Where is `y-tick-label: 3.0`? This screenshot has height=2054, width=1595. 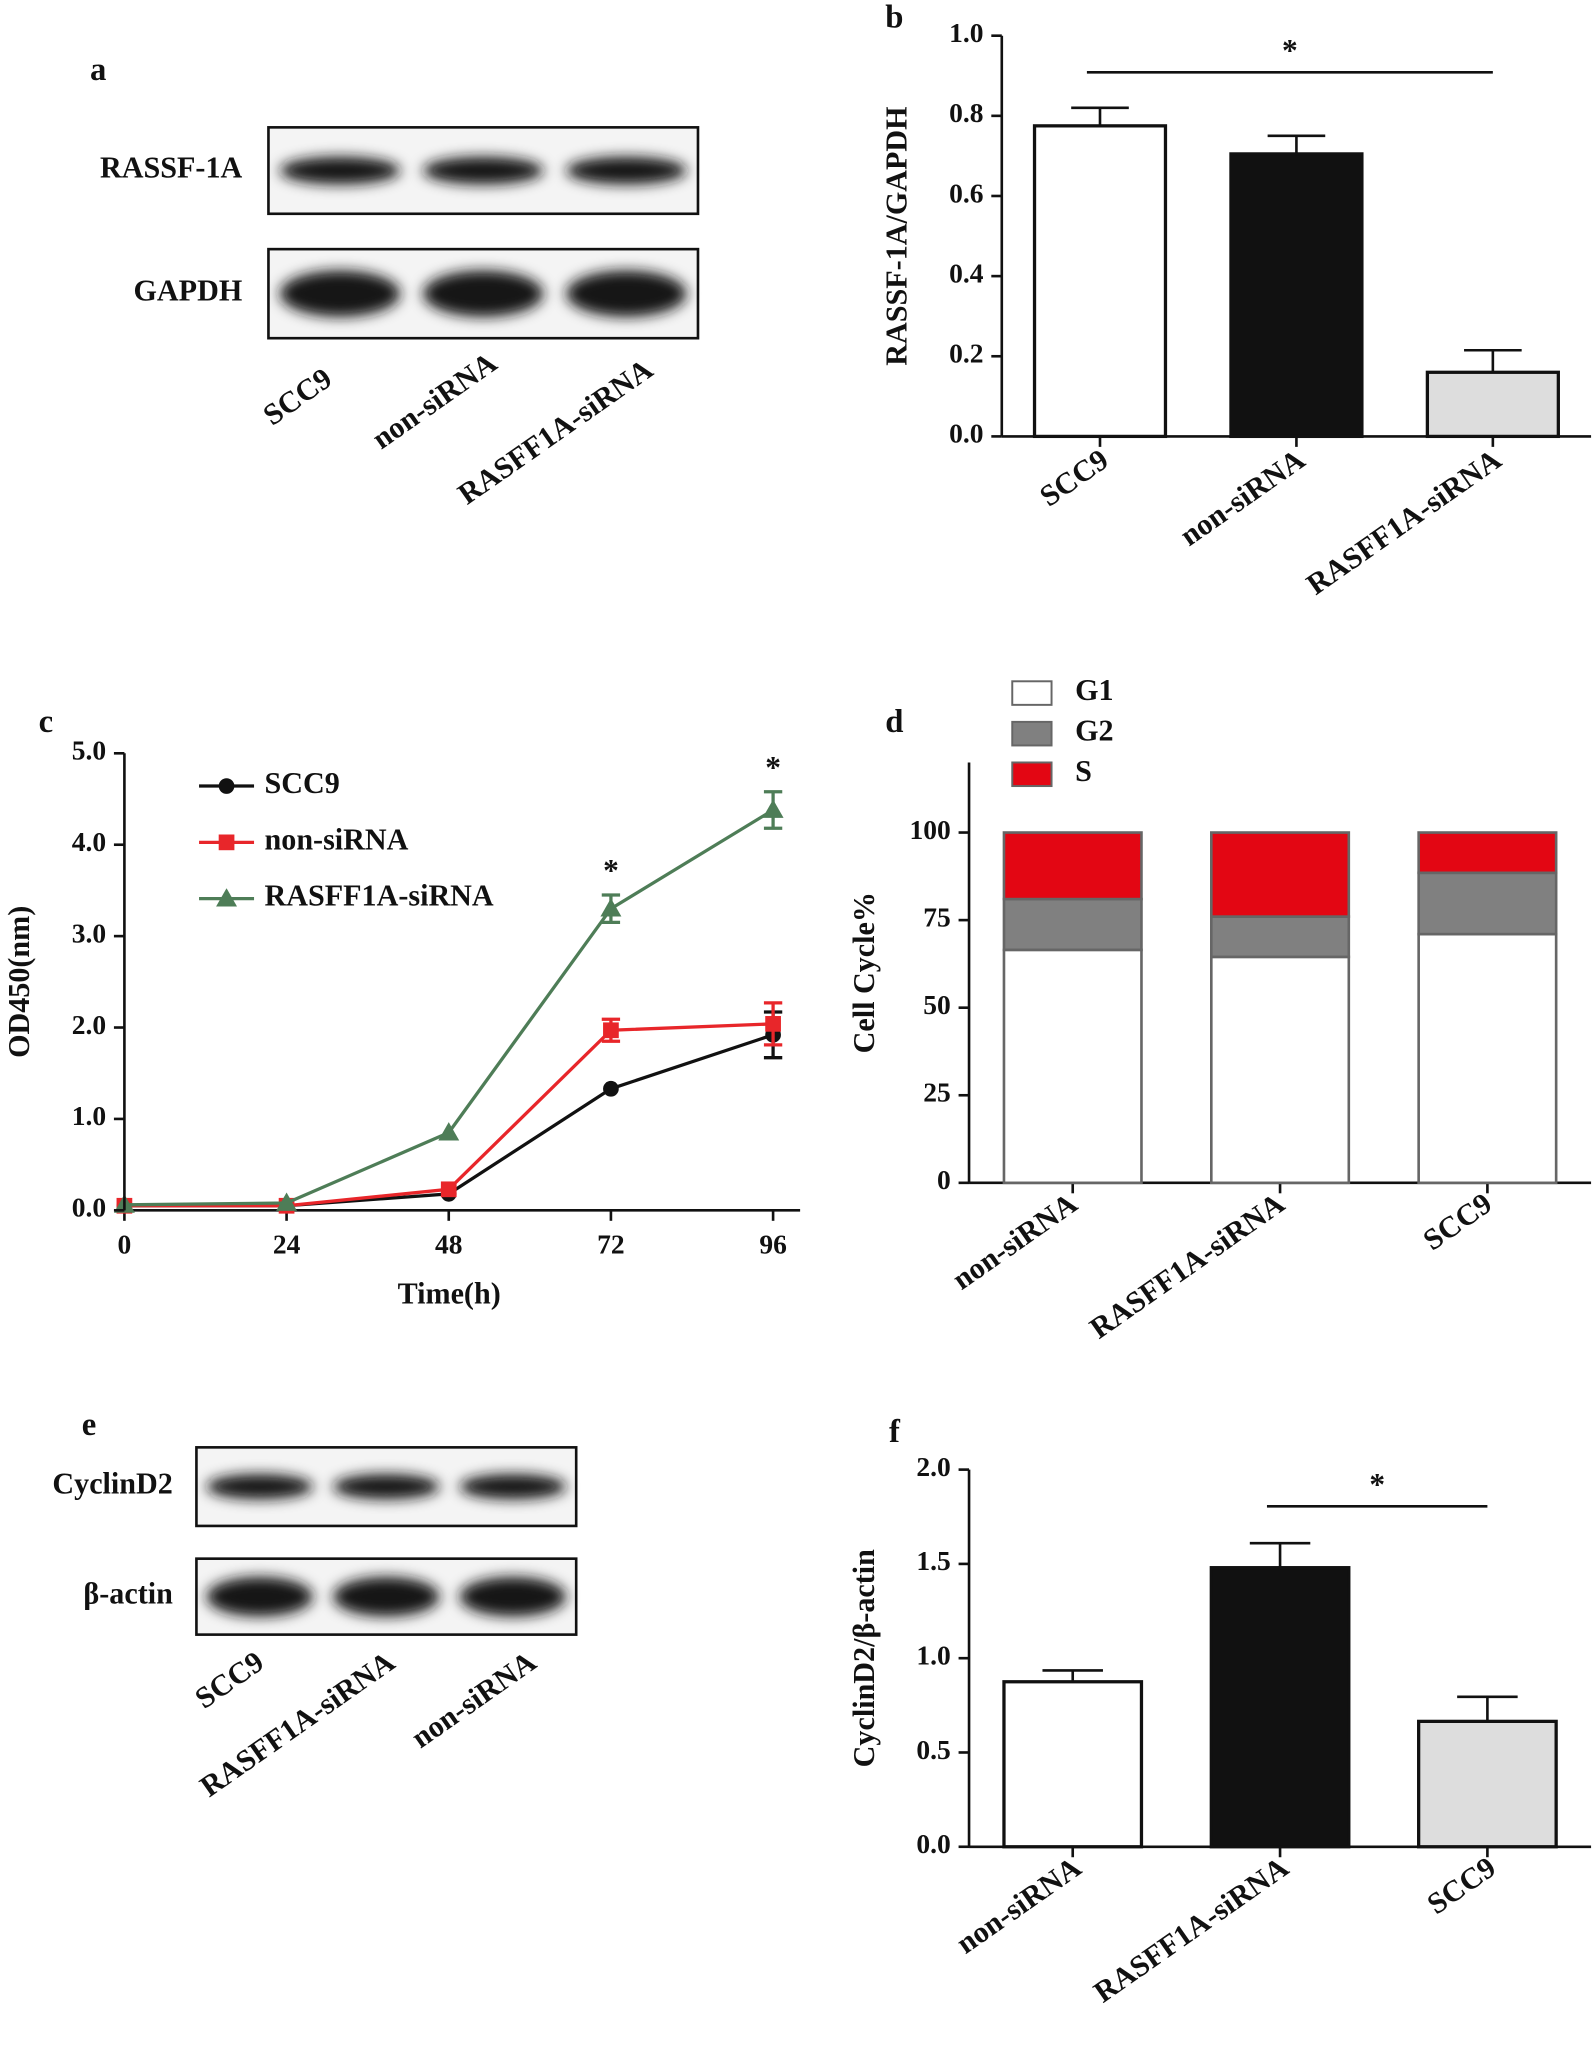
y-tick-label: 3.0 is located at coordinates (89, 932).